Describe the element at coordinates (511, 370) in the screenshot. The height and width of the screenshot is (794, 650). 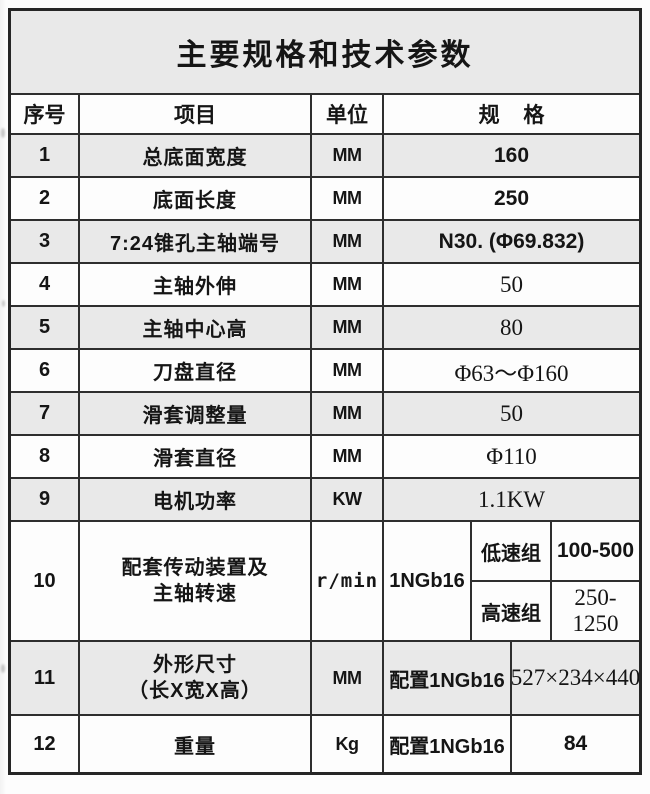
I see `row-6-spec: Φ63～Φ160` at that location.